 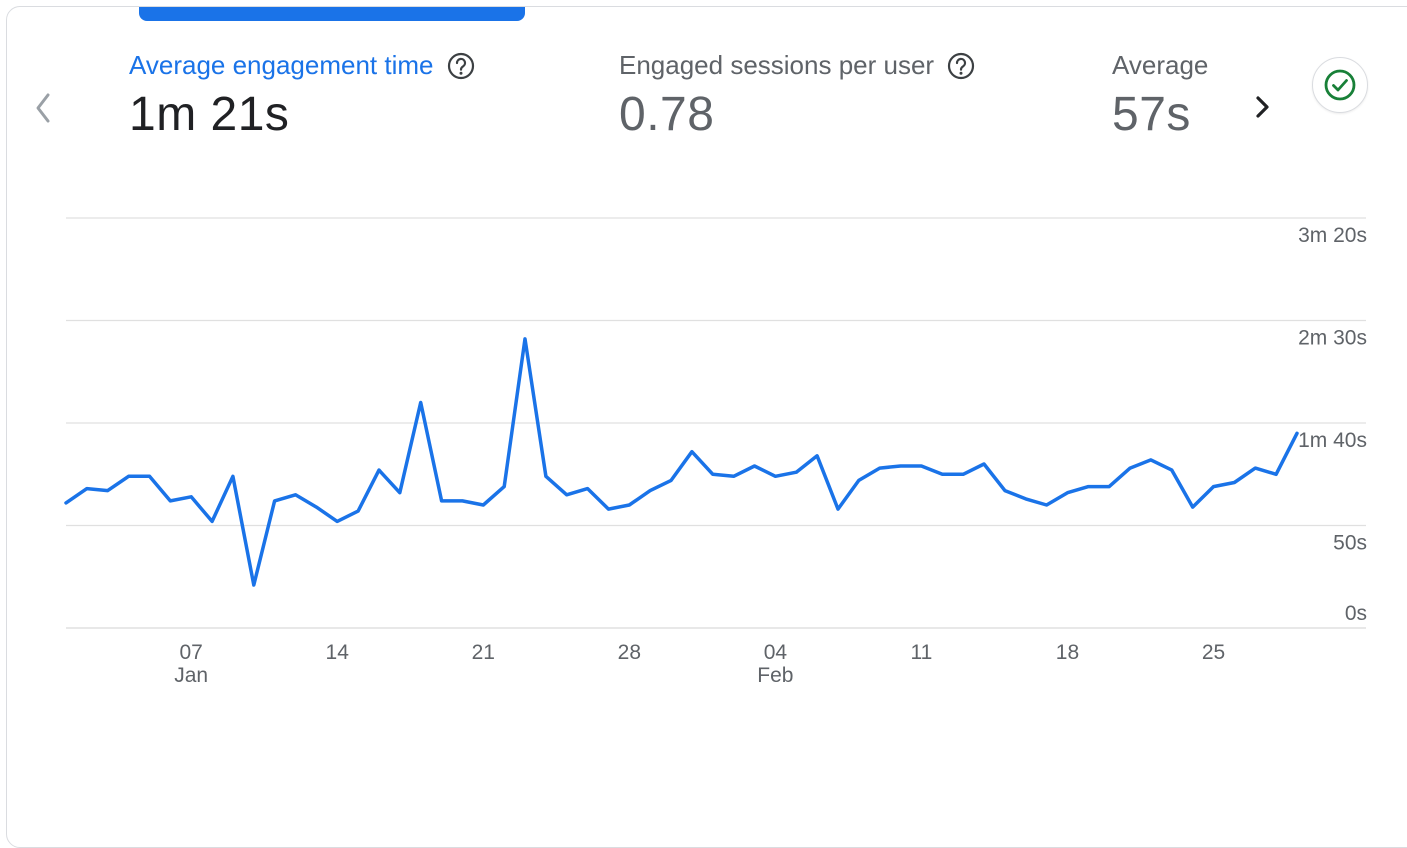 I want to click on metric-value: 1m 21s, so click(x=209, y=114).